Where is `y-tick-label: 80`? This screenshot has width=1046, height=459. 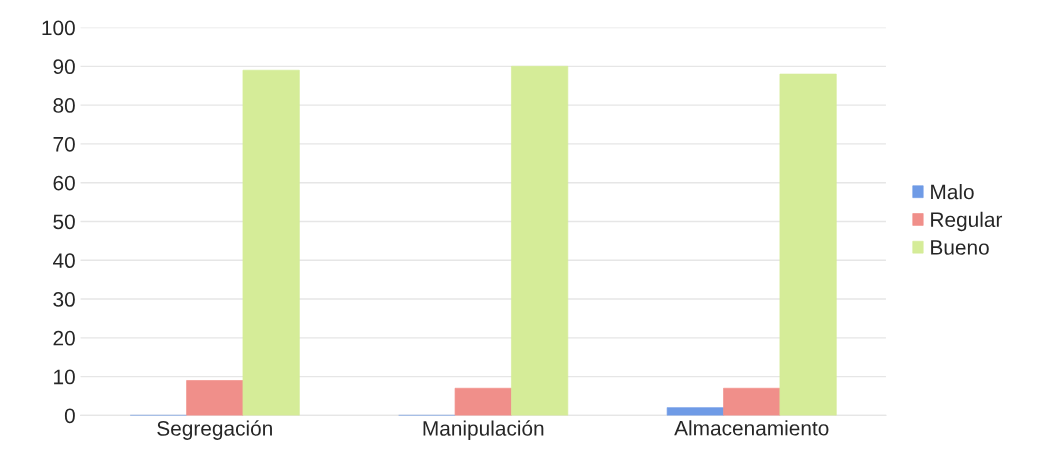 y-tick-label: 80 is located at coordinates (64, 105).